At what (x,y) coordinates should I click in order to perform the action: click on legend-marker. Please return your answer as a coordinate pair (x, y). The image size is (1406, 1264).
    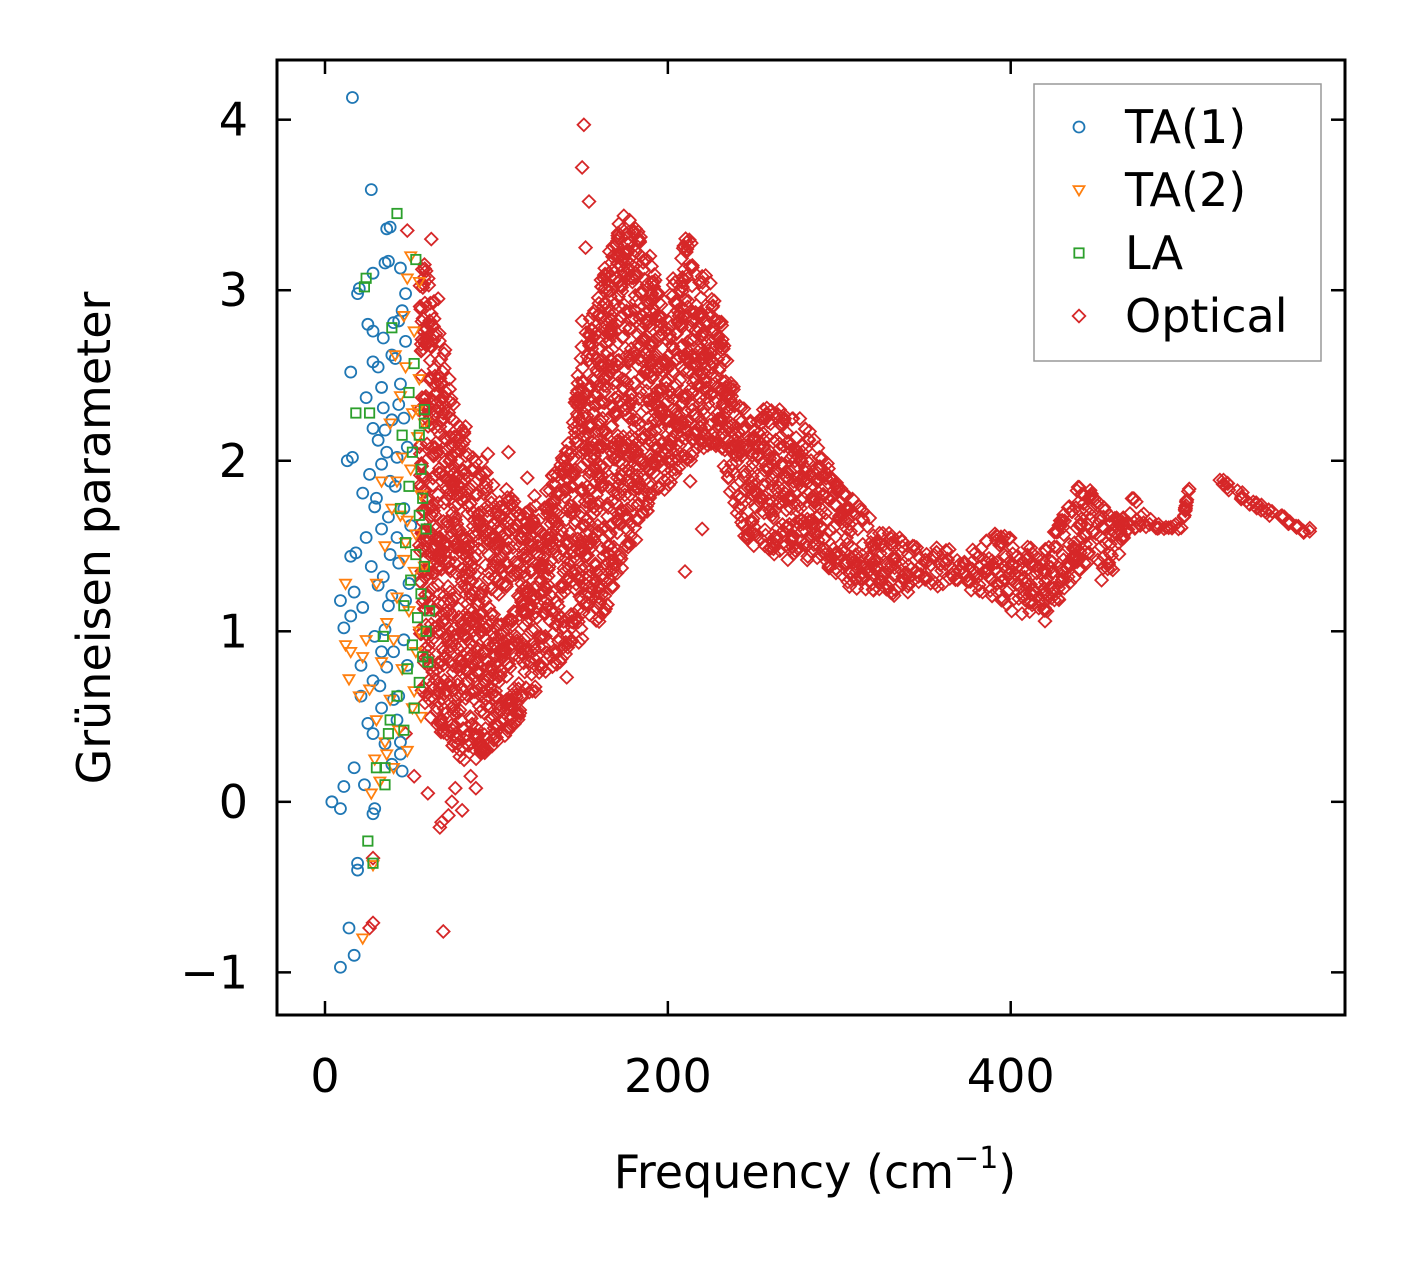
    Looking at the image, I should click on (1079, 253).